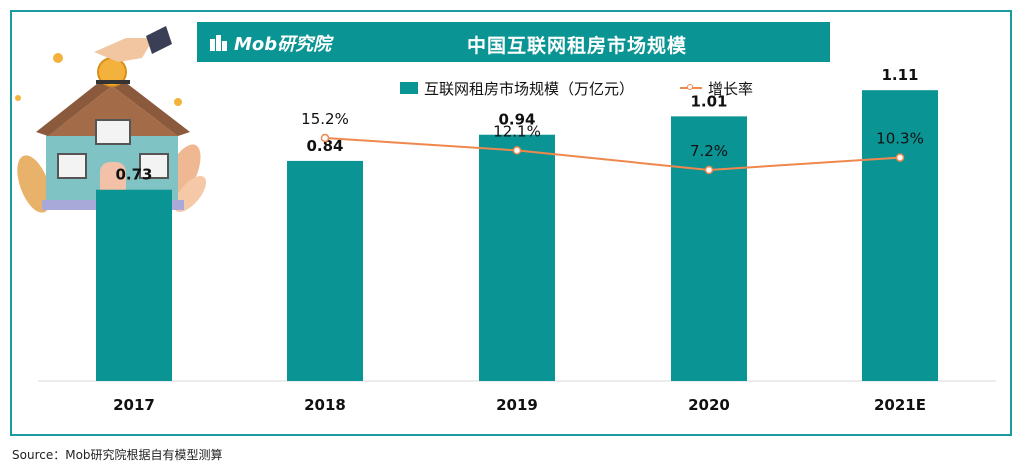 The image size is (1022, 467). I want to click on growth-point-2019, so click(517, 150).